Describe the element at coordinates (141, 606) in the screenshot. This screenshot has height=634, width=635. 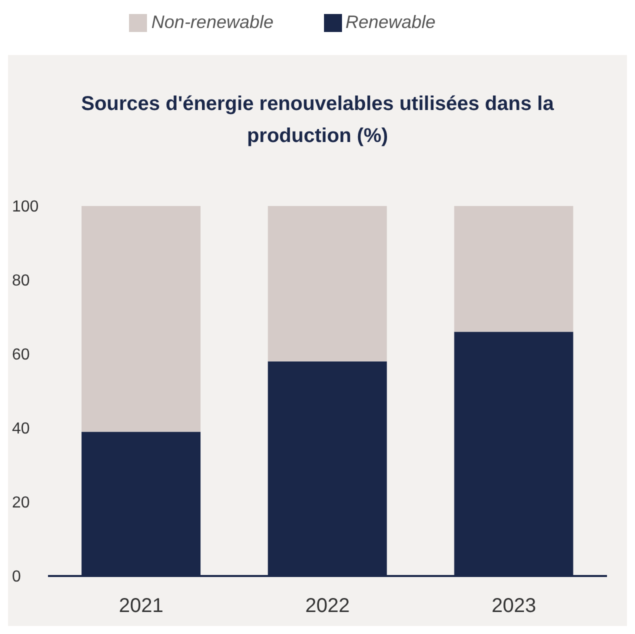
I see `x-tick-label: 2021` at that location.